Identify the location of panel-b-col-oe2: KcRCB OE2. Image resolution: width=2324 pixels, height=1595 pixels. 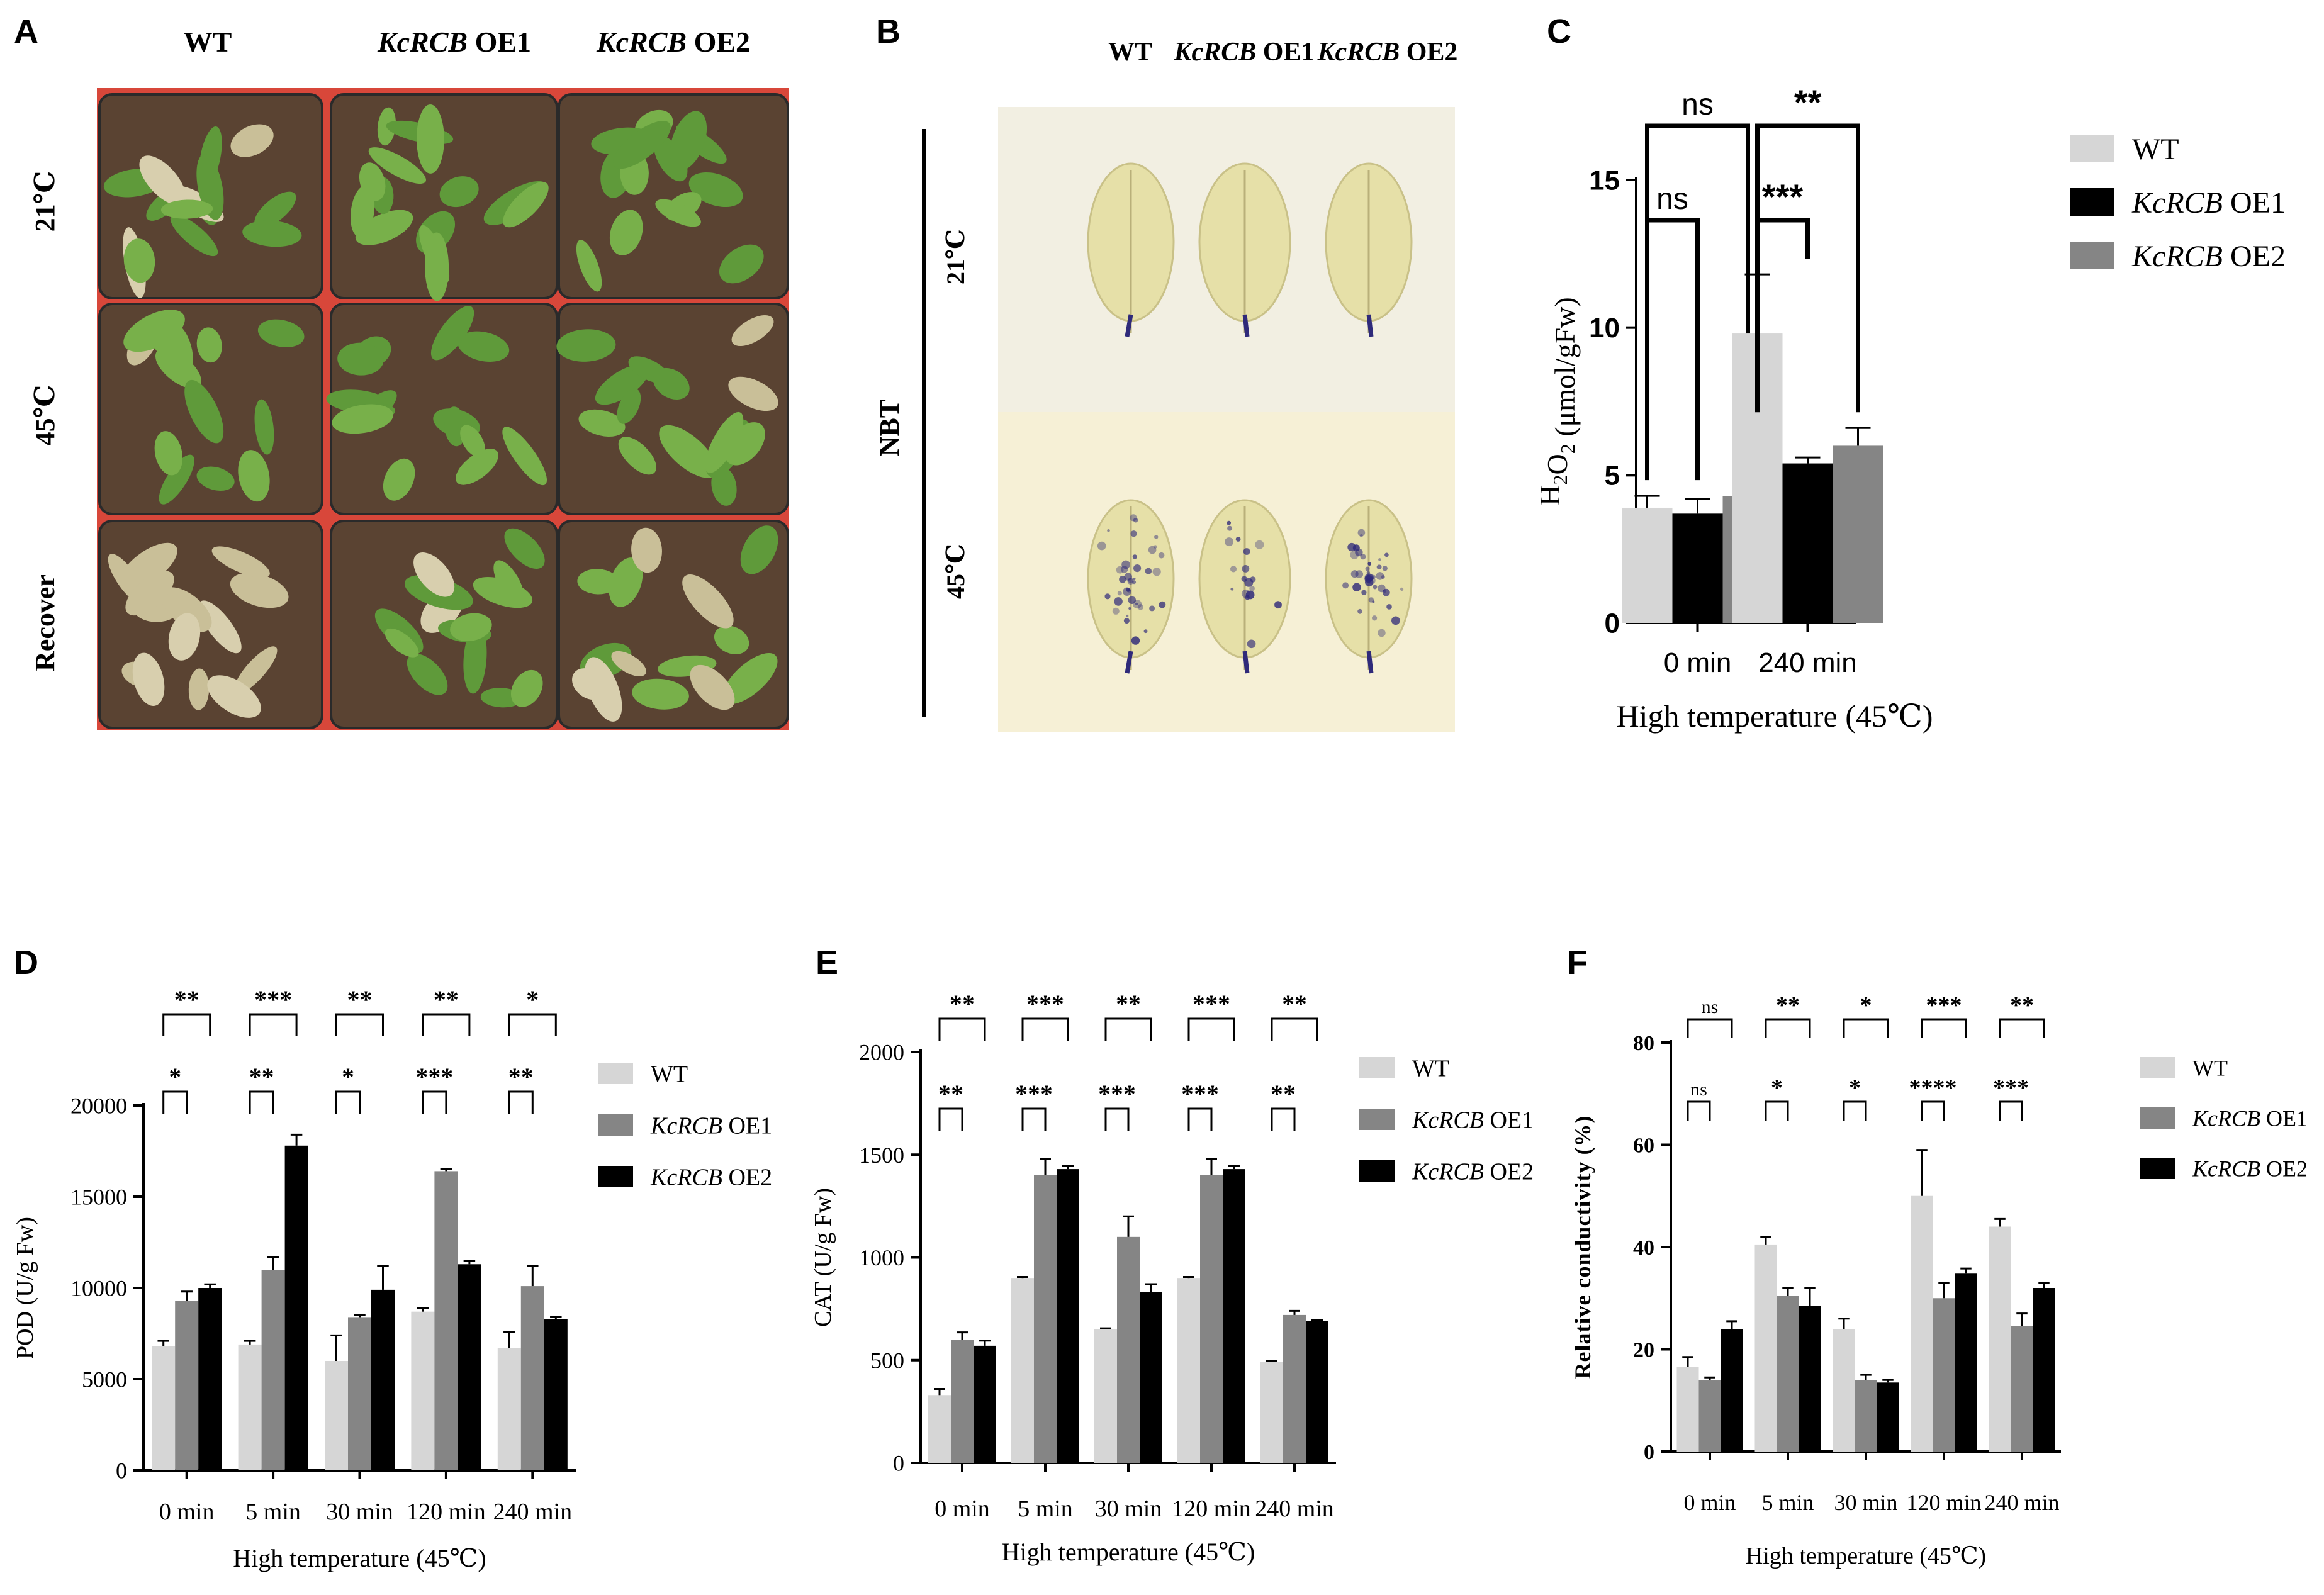
(1388, 52).